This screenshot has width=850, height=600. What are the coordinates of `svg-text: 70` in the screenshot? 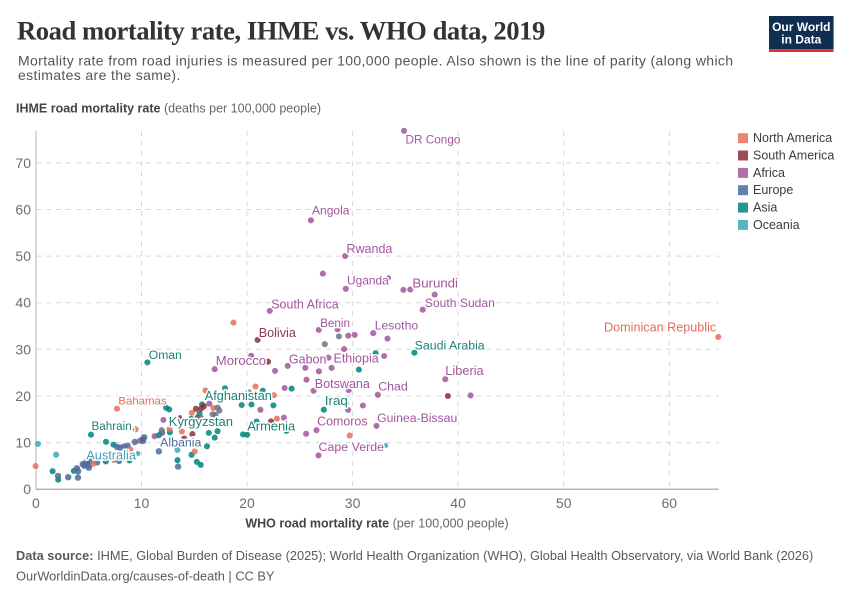 It's located at (23, 163).